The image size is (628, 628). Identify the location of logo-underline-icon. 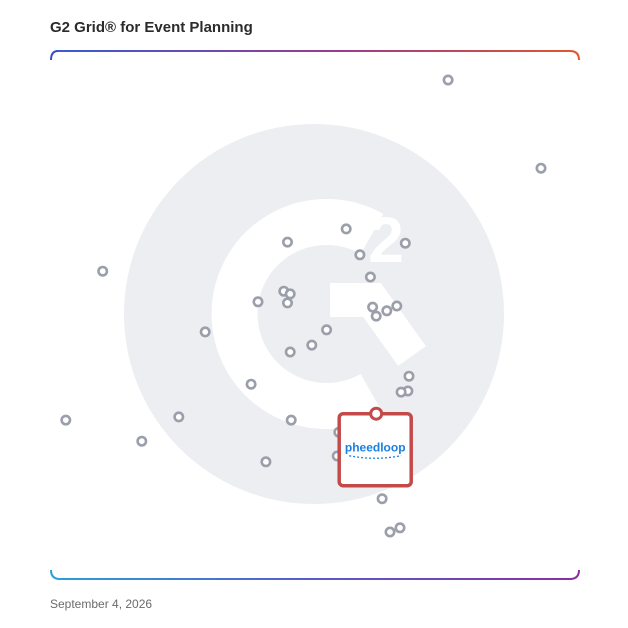
(375, 457).